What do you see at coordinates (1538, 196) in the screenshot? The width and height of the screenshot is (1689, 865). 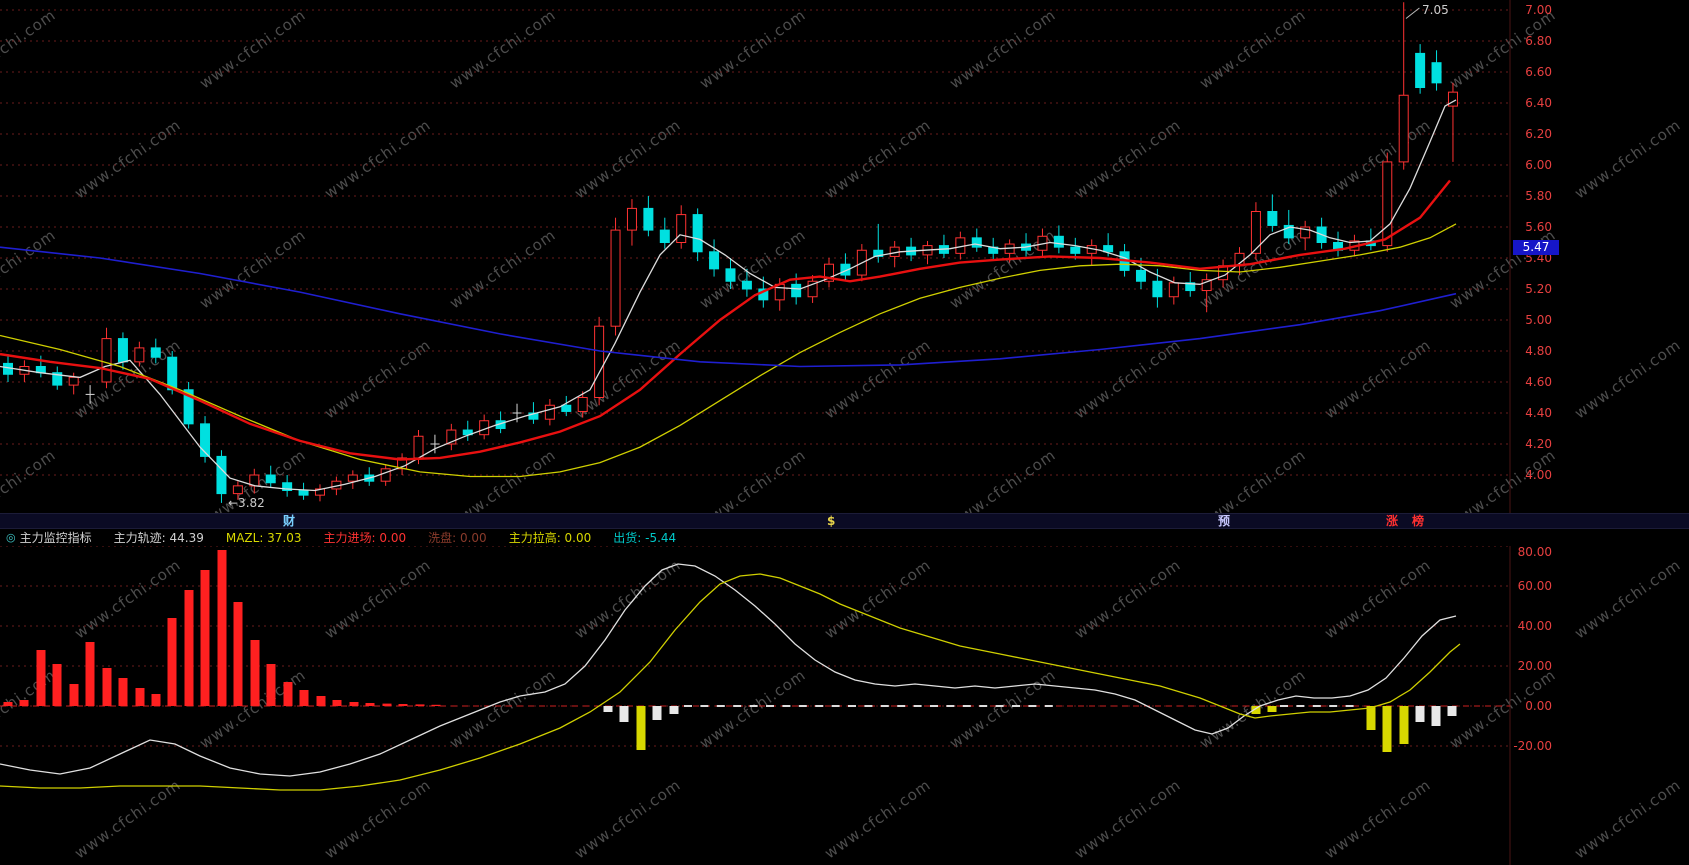 I see `svg-text: 5.80` at bounding box center [1538, 196].